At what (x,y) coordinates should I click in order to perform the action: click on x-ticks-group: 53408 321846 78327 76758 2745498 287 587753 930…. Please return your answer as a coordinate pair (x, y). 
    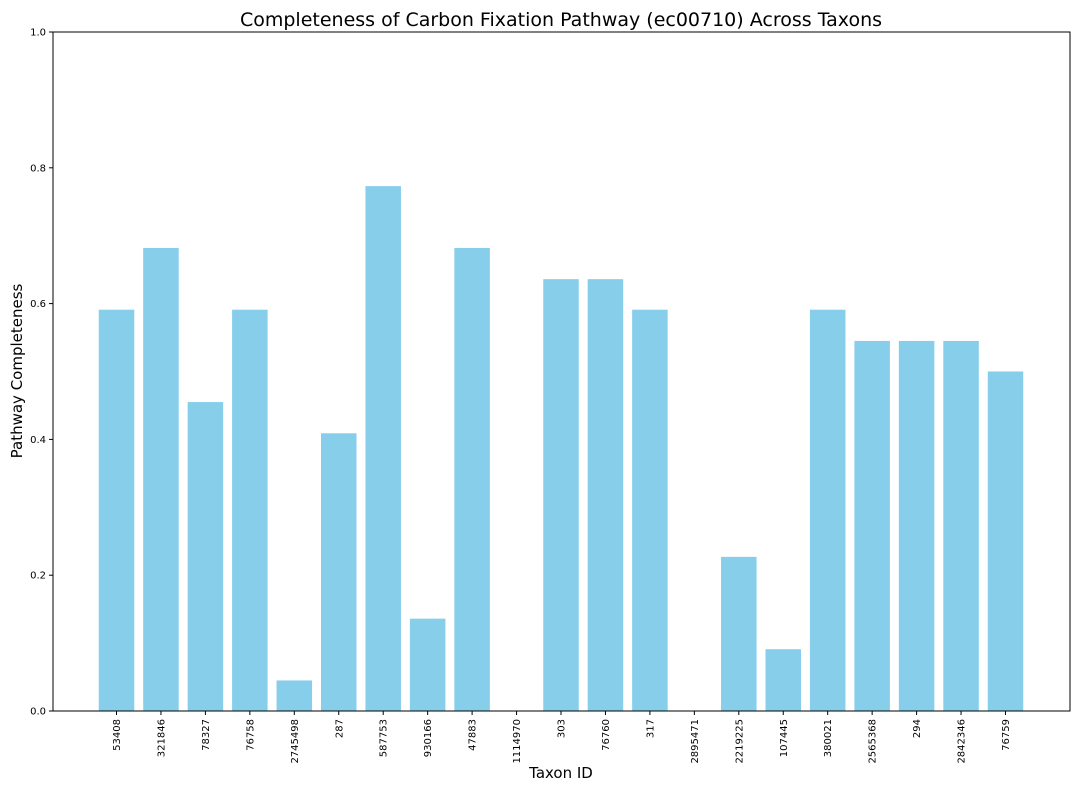
    Looking at the image, I should click on (562, 737).